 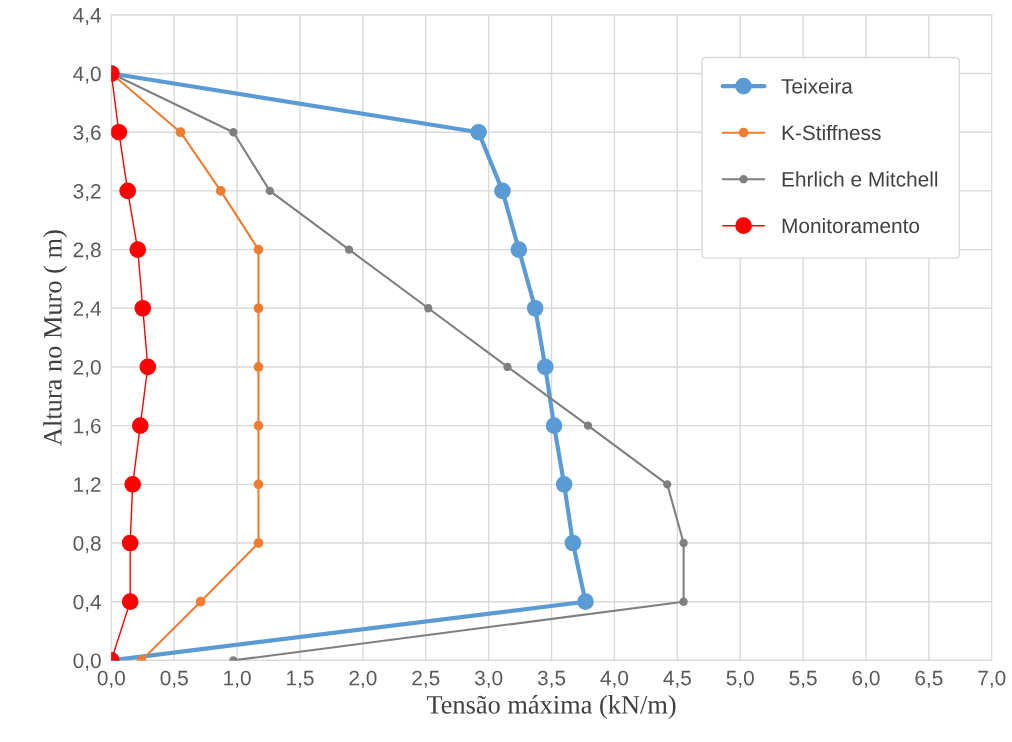 What do you see at coordinates (237, 679) in the screenshot?
I see `x-tick-label: 1,0` at bounding box center [237, 679].